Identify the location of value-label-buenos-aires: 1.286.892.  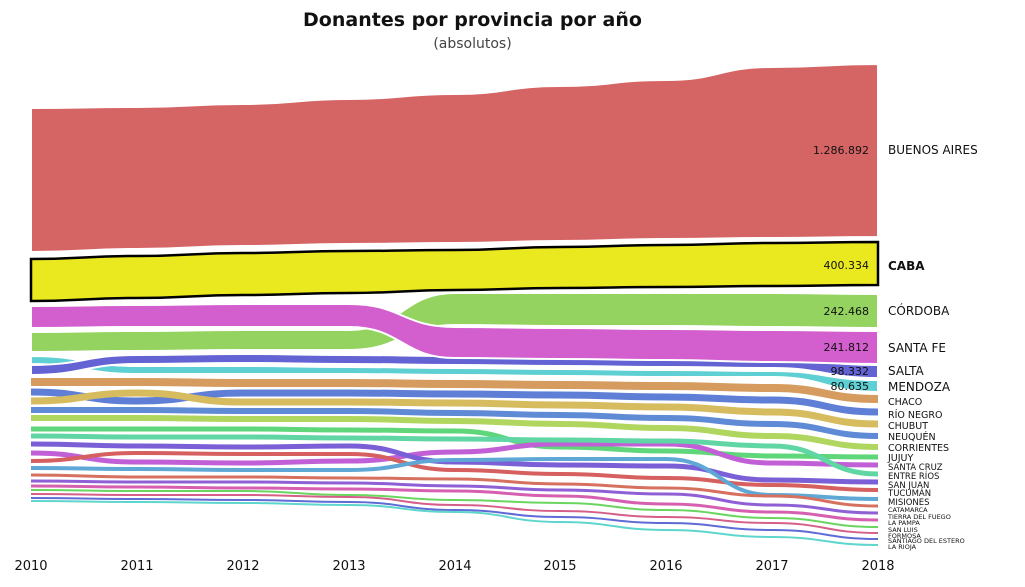
(841, 150).